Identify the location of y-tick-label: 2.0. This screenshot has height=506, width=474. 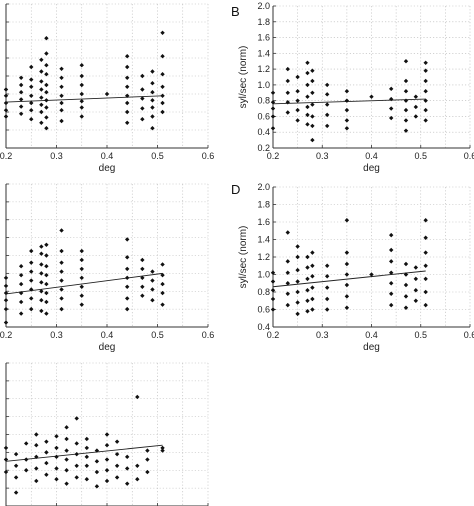
(263, 6).